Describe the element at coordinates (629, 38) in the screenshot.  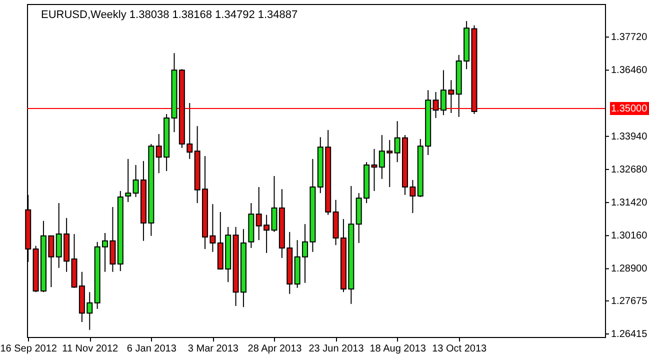
I see `y-tick-label: 1.37720` at that location.